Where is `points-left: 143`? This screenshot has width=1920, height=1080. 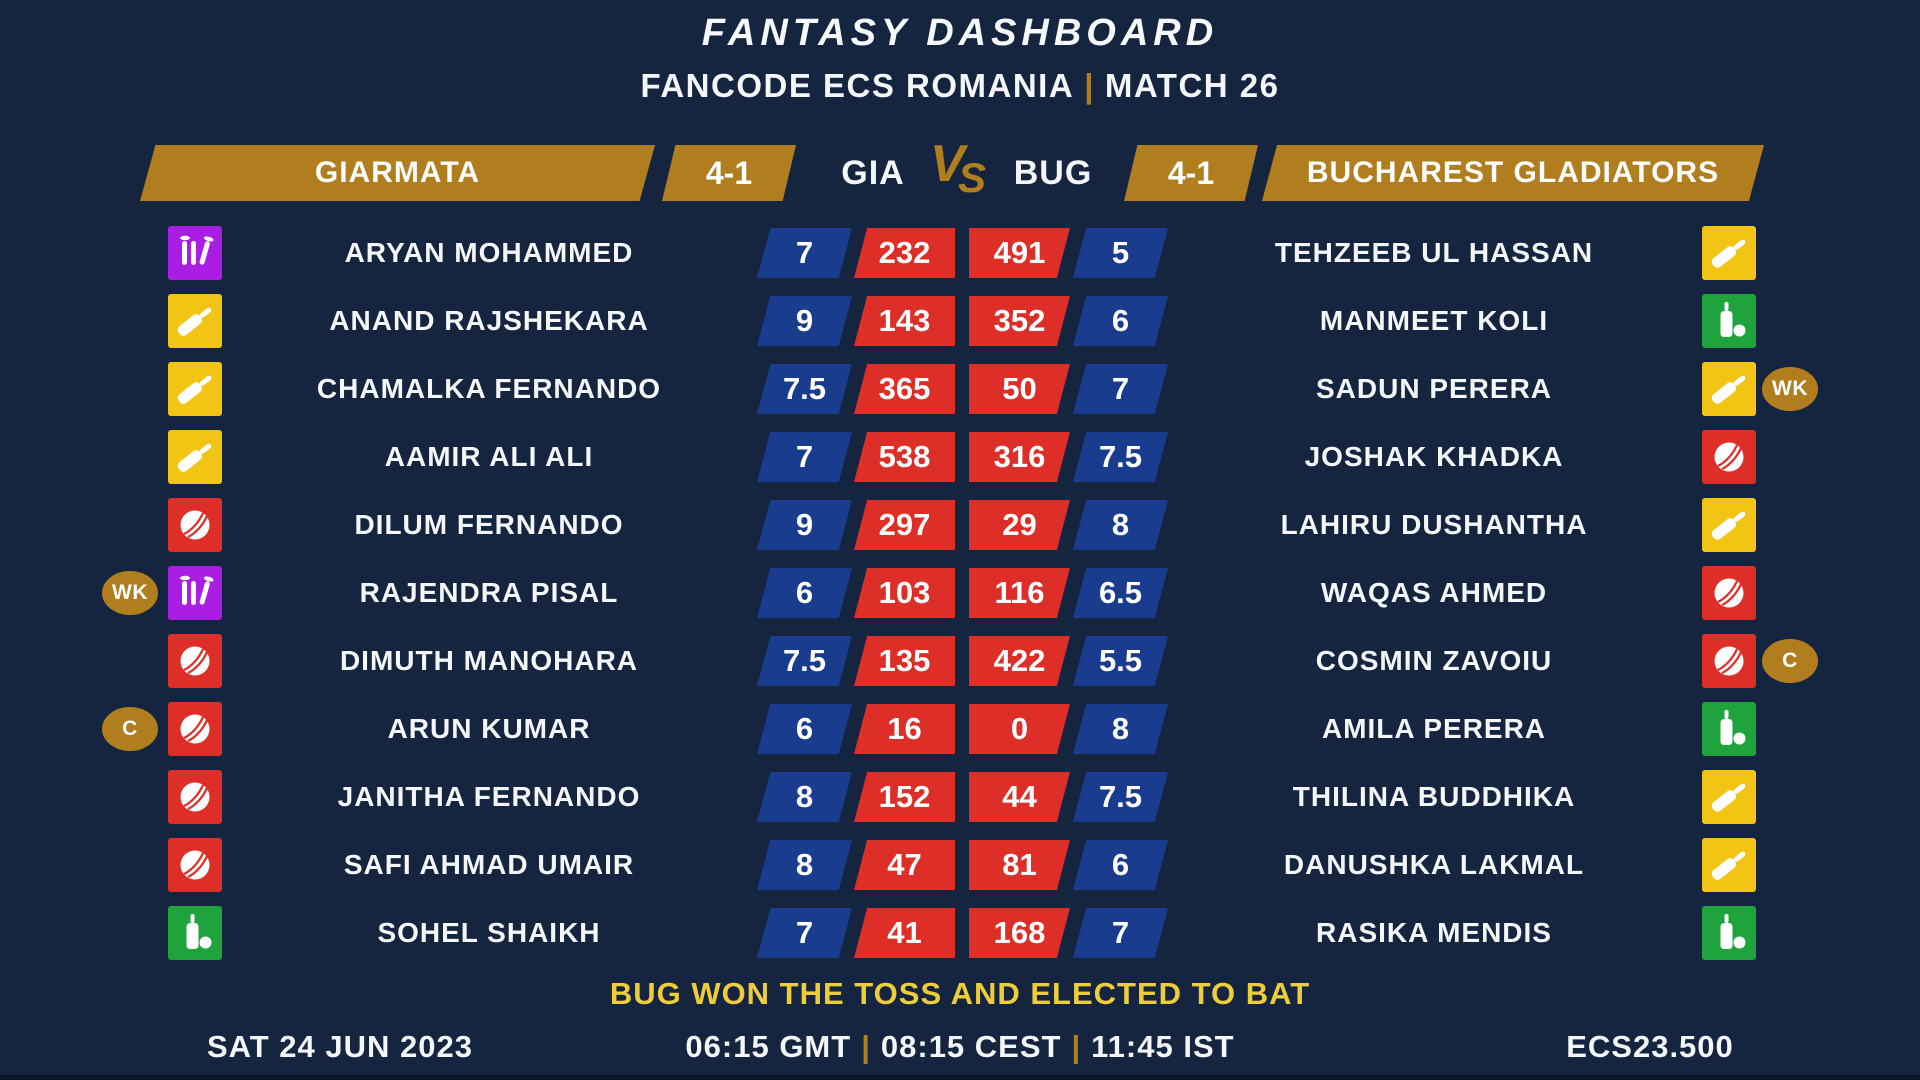 points-left: 143 is located at coordinates (904, 321).